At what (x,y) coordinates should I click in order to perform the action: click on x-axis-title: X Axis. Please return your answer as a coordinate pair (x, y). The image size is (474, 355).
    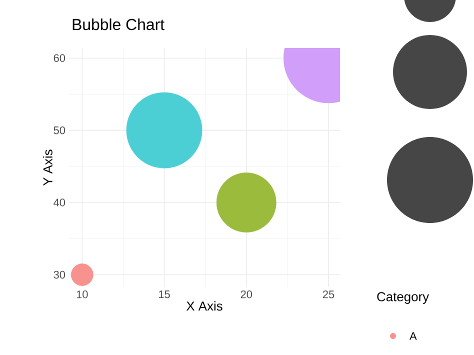
    Looking at the image, I should click on (204, 306).